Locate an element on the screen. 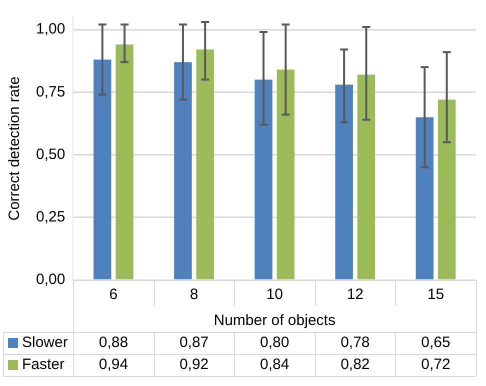 The height and width of the screenshot is (386, 486). y-tick-label: 0,50 is located at coordinates (51, 154).